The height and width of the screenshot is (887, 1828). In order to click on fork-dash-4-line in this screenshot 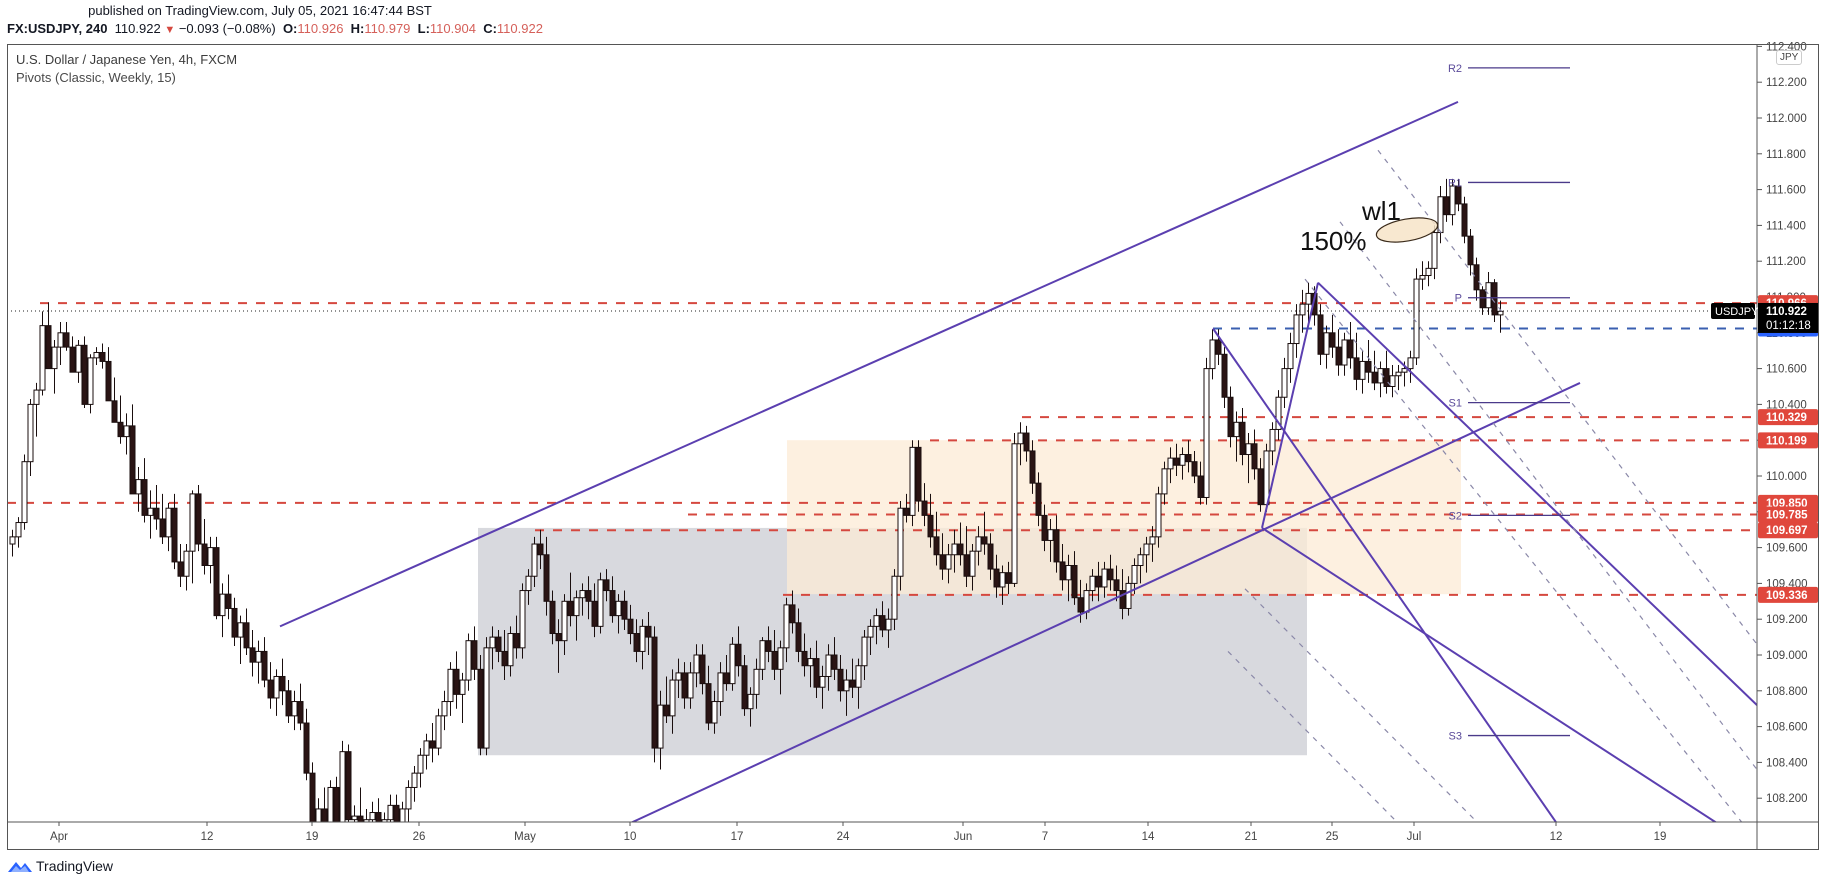, I will do `click(1362, 706)`.